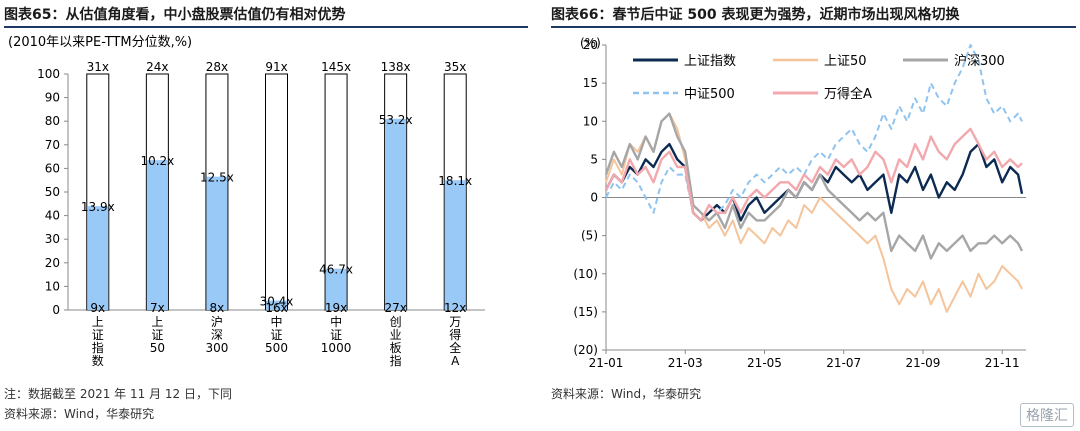 This screenshot has width=1080, height=431. Describe the element at coordinates (594, 198) in the screenshot. I see `y-tick-label-4: 0` at that location.